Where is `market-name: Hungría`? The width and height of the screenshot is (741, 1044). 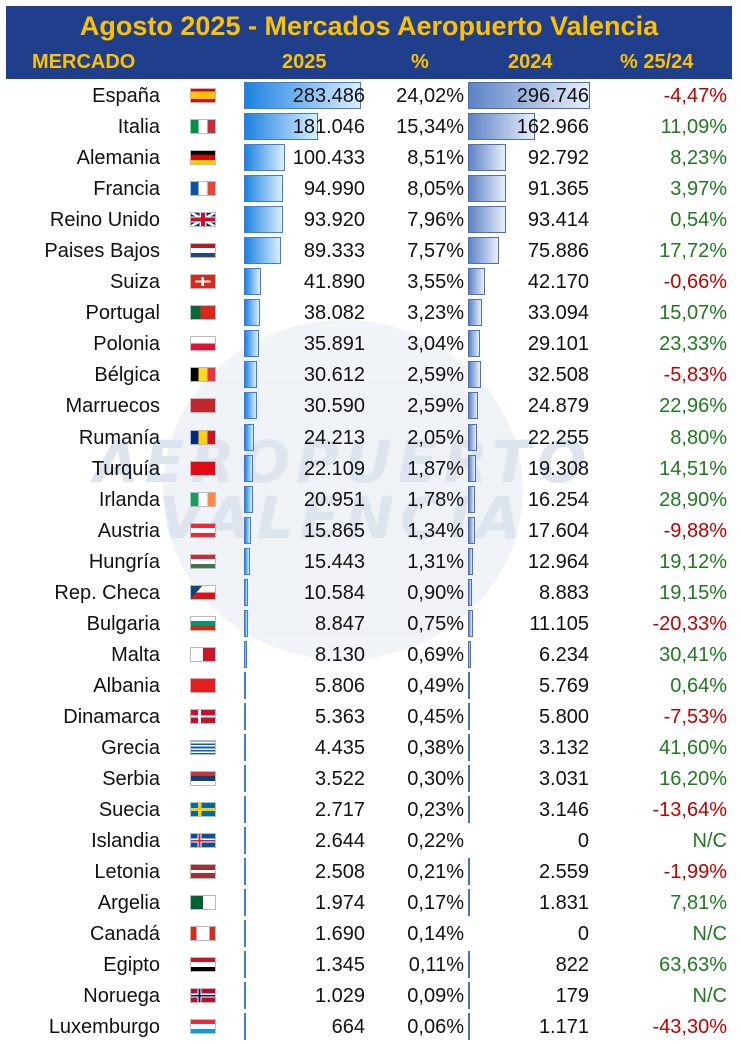
market-name: Hungría is located at coordinates (124, 561).